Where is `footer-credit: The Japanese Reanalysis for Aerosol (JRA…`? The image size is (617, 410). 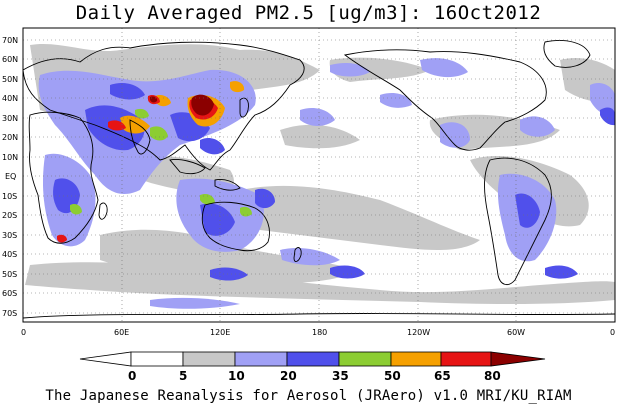
footer-credit: The Japanese Reanalysis for Aerosol (JRA… is located at coordinates (308, 396).